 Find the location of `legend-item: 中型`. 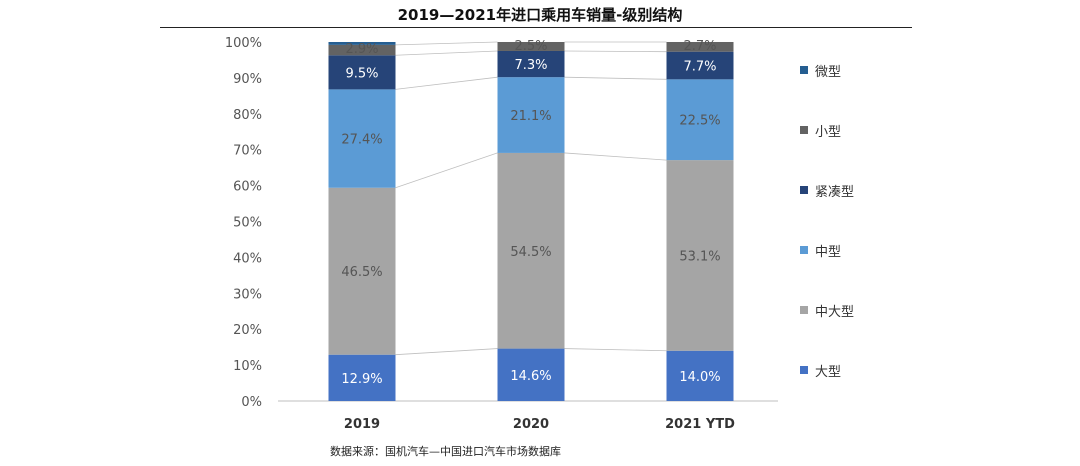

legend-item: 中型 is located at coordinates (820, 250).